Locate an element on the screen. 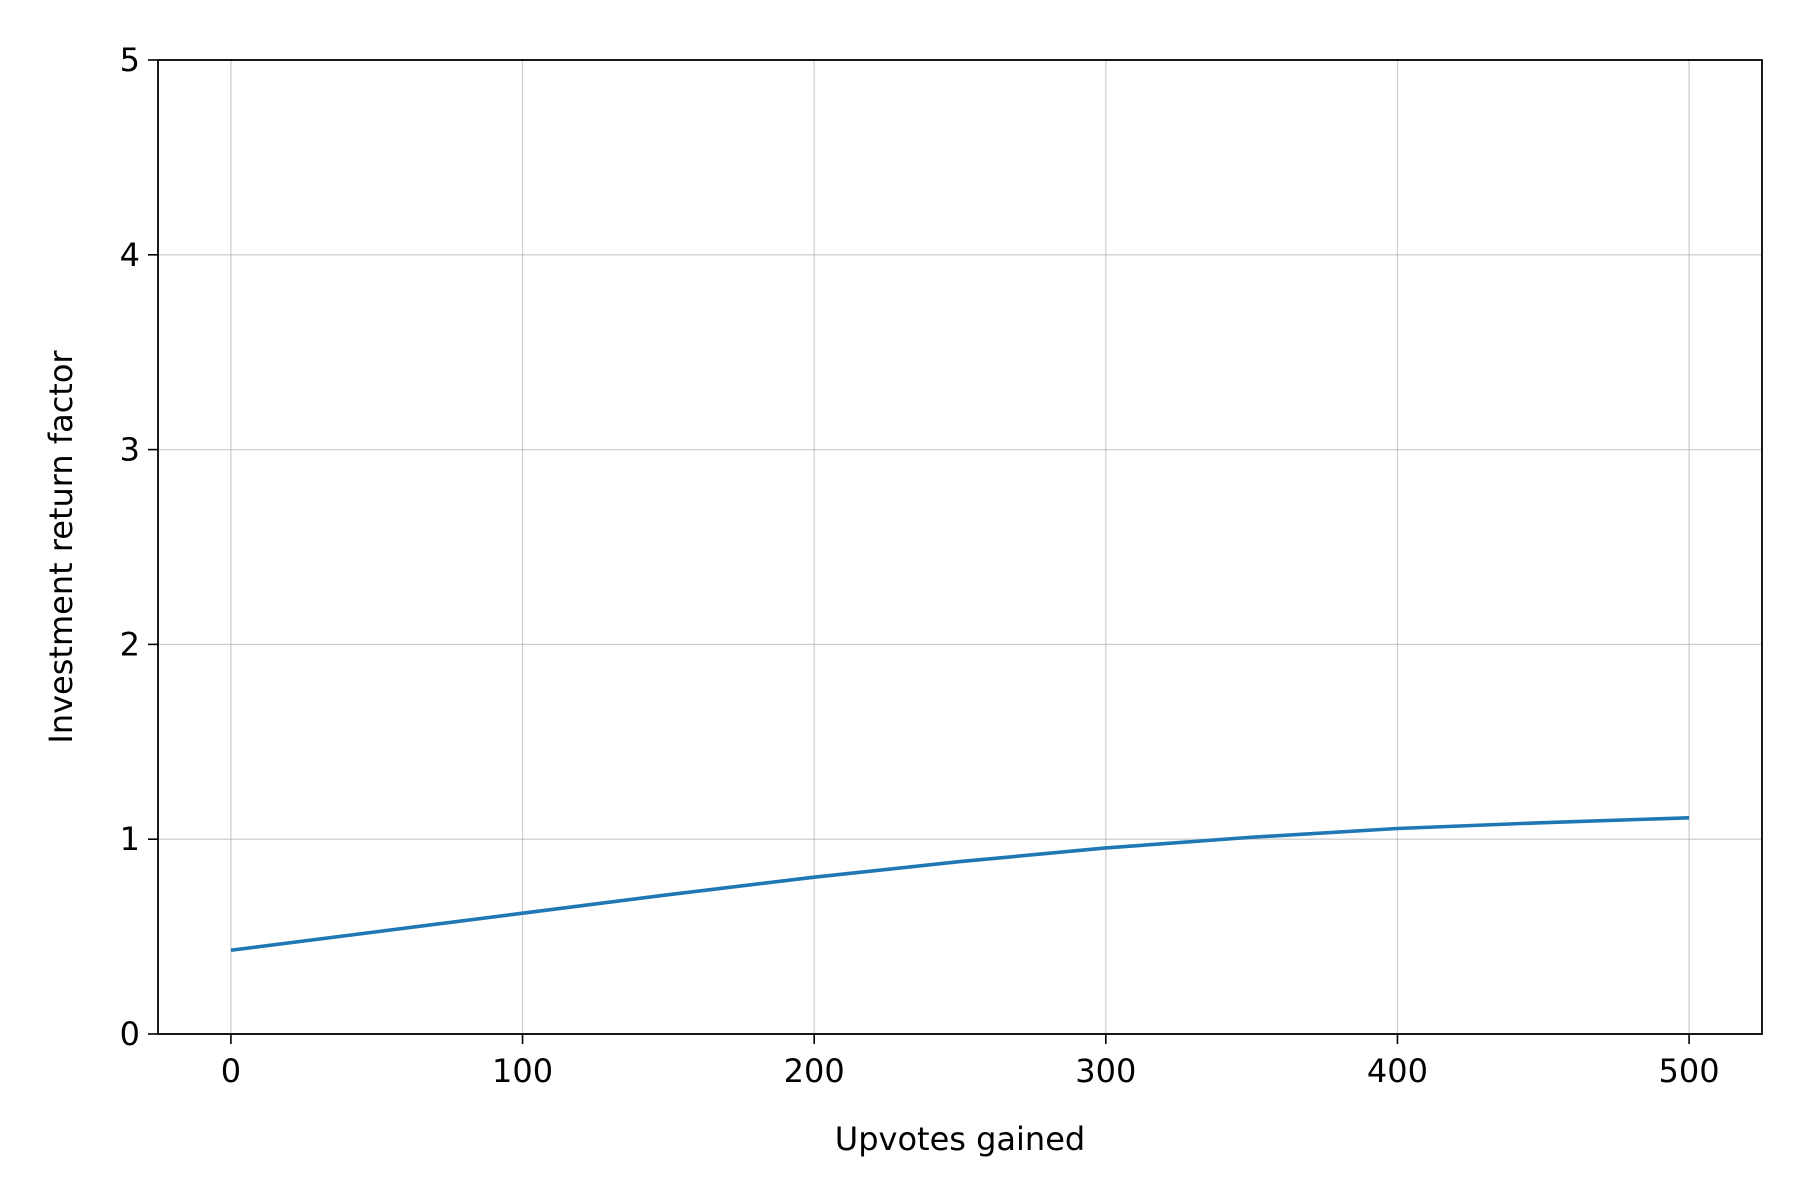 The image size is (1800, 1200). x-tick-label-400: 400 is located at coordinates (1397, 1071).